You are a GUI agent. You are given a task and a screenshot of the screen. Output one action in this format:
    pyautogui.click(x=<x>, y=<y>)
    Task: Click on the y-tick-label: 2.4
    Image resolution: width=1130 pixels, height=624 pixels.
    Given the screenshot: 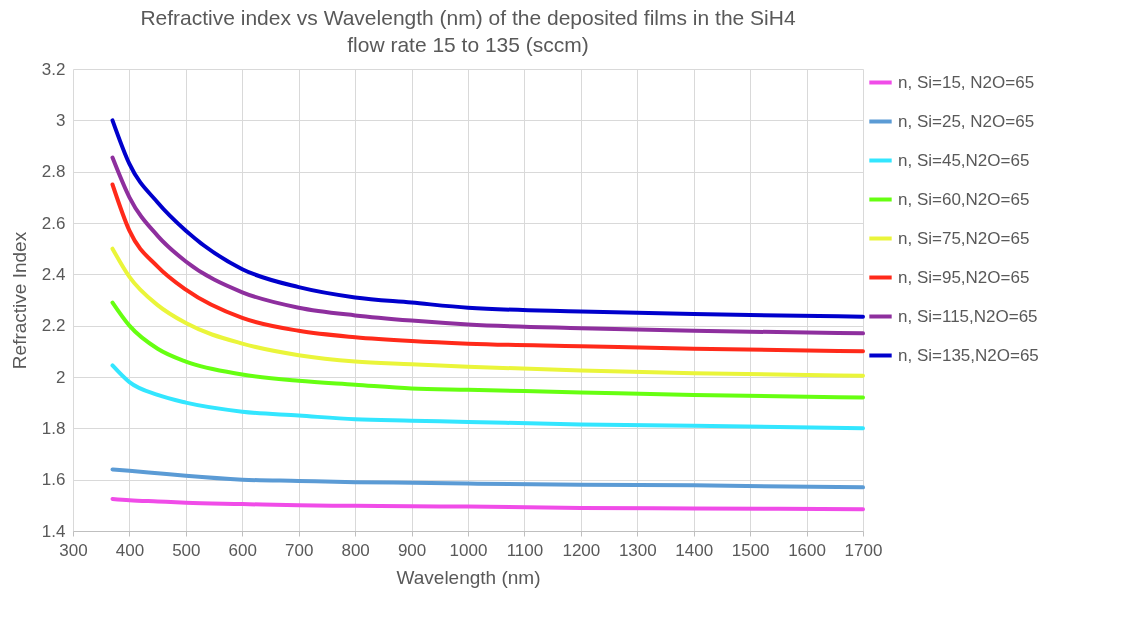 What is the action you would take?
    pyautogui.click(x=53, y=274)
    